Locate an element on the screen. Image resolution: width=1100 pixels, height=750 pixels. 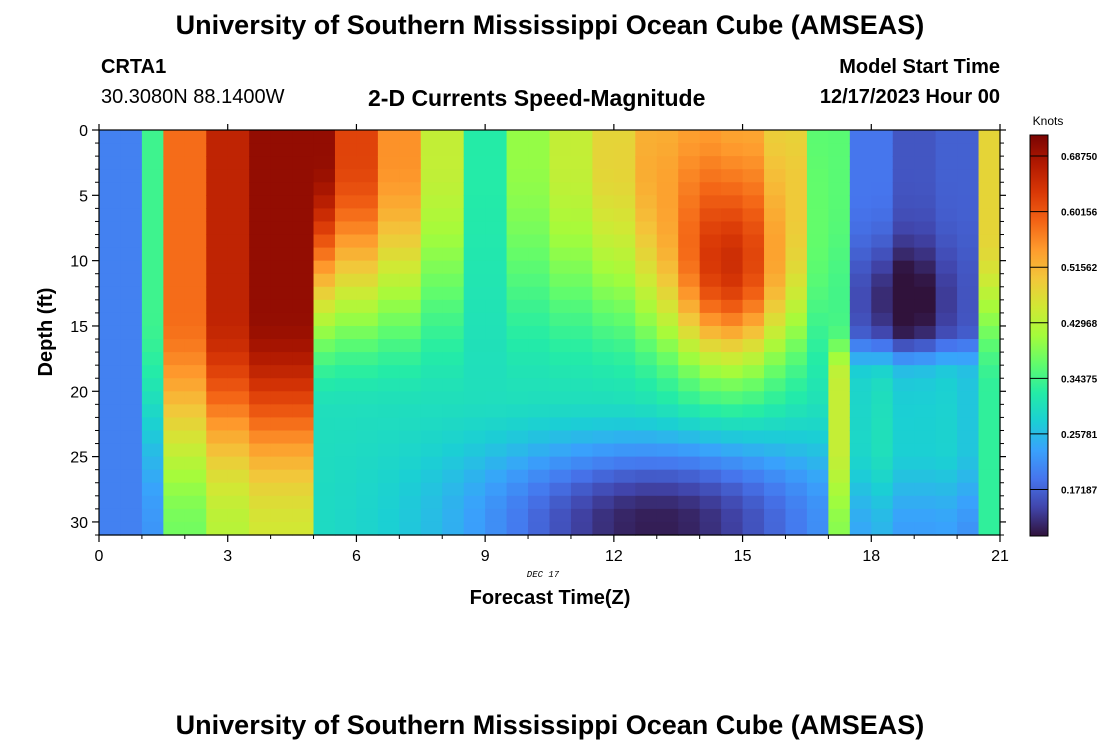
y-tick-label: 0 is located at coordinates (83, 131).